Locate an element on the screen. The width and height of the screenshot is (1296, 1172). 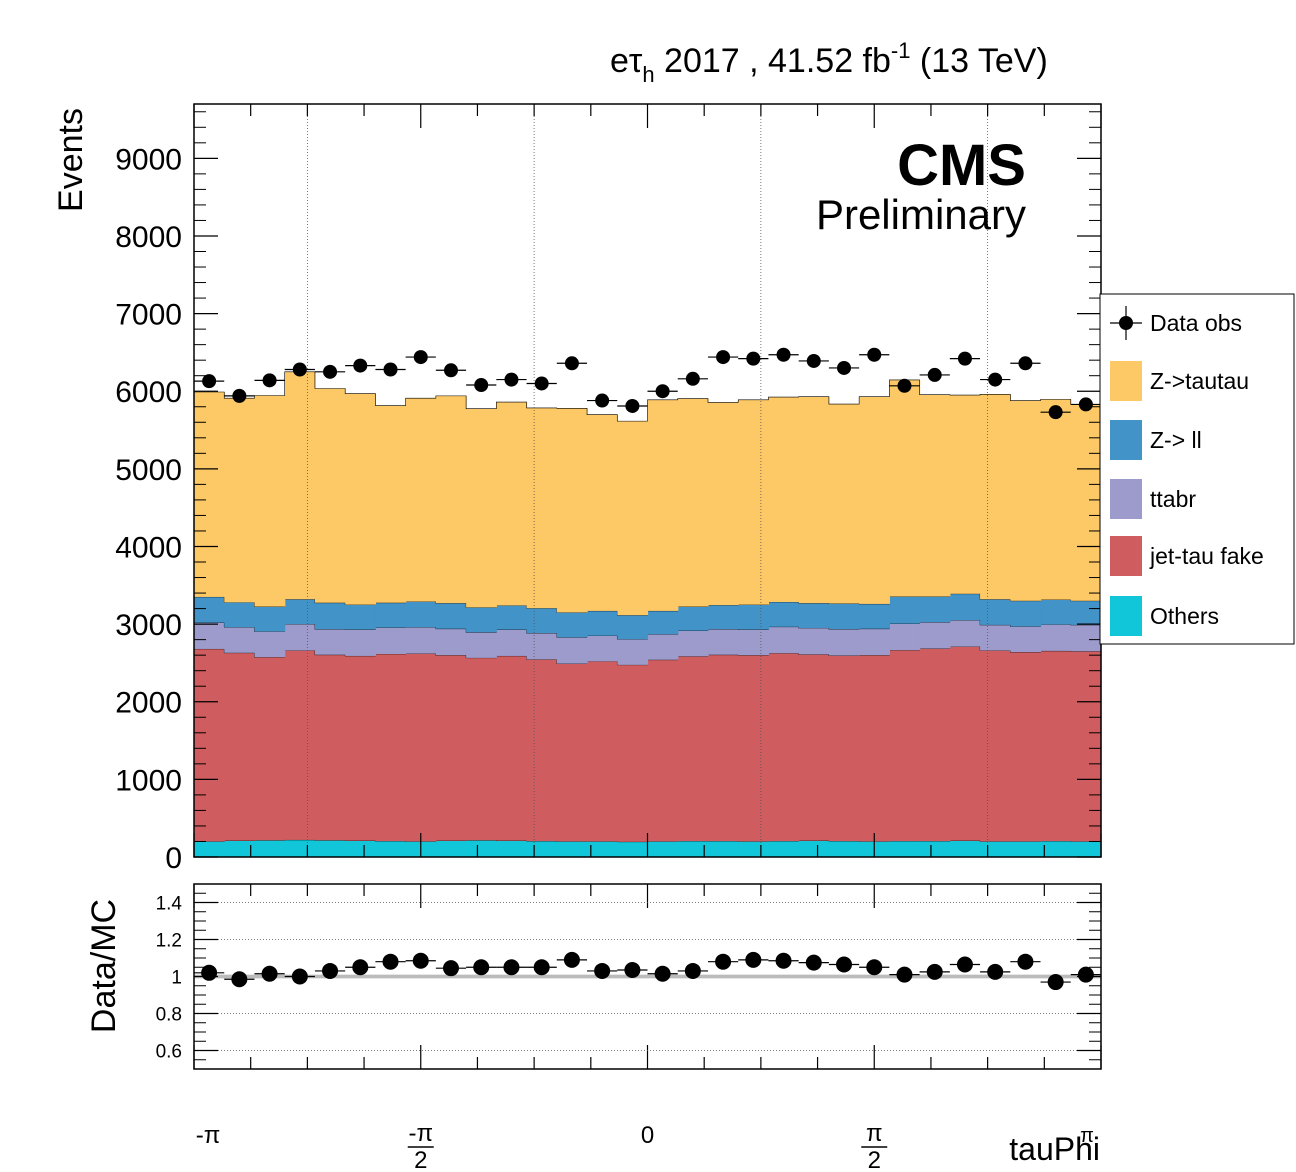
legend-box is located at coordinates (1197, 469).